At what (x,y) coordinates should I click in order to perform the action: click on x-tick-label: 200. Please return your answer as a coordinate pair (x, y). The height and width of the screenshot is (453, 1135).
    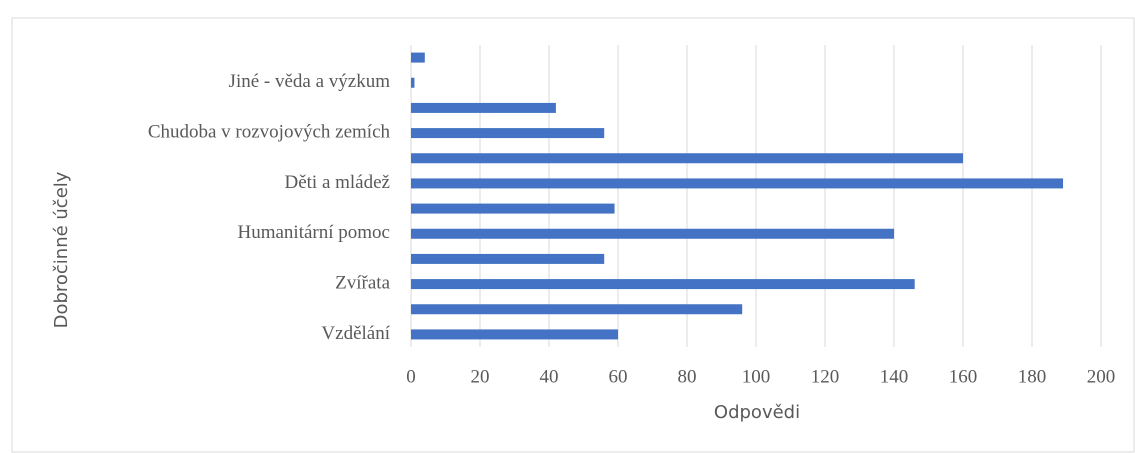
    Looking at the image, I should click on (1101, 376).